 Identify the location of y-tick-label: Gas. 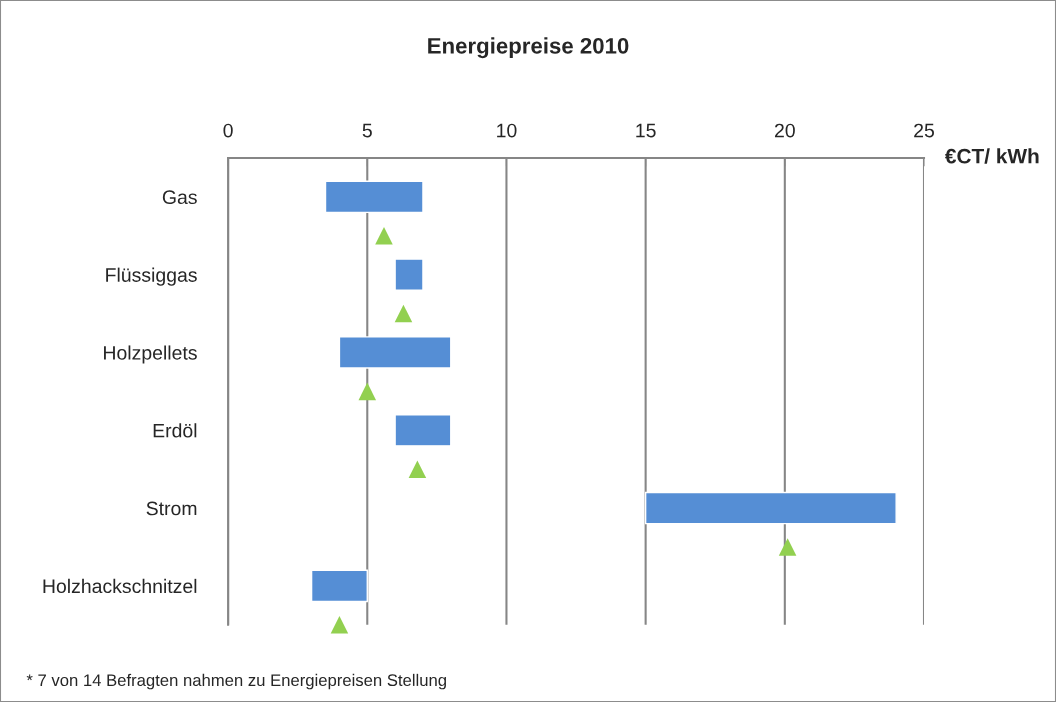
(179, 197).